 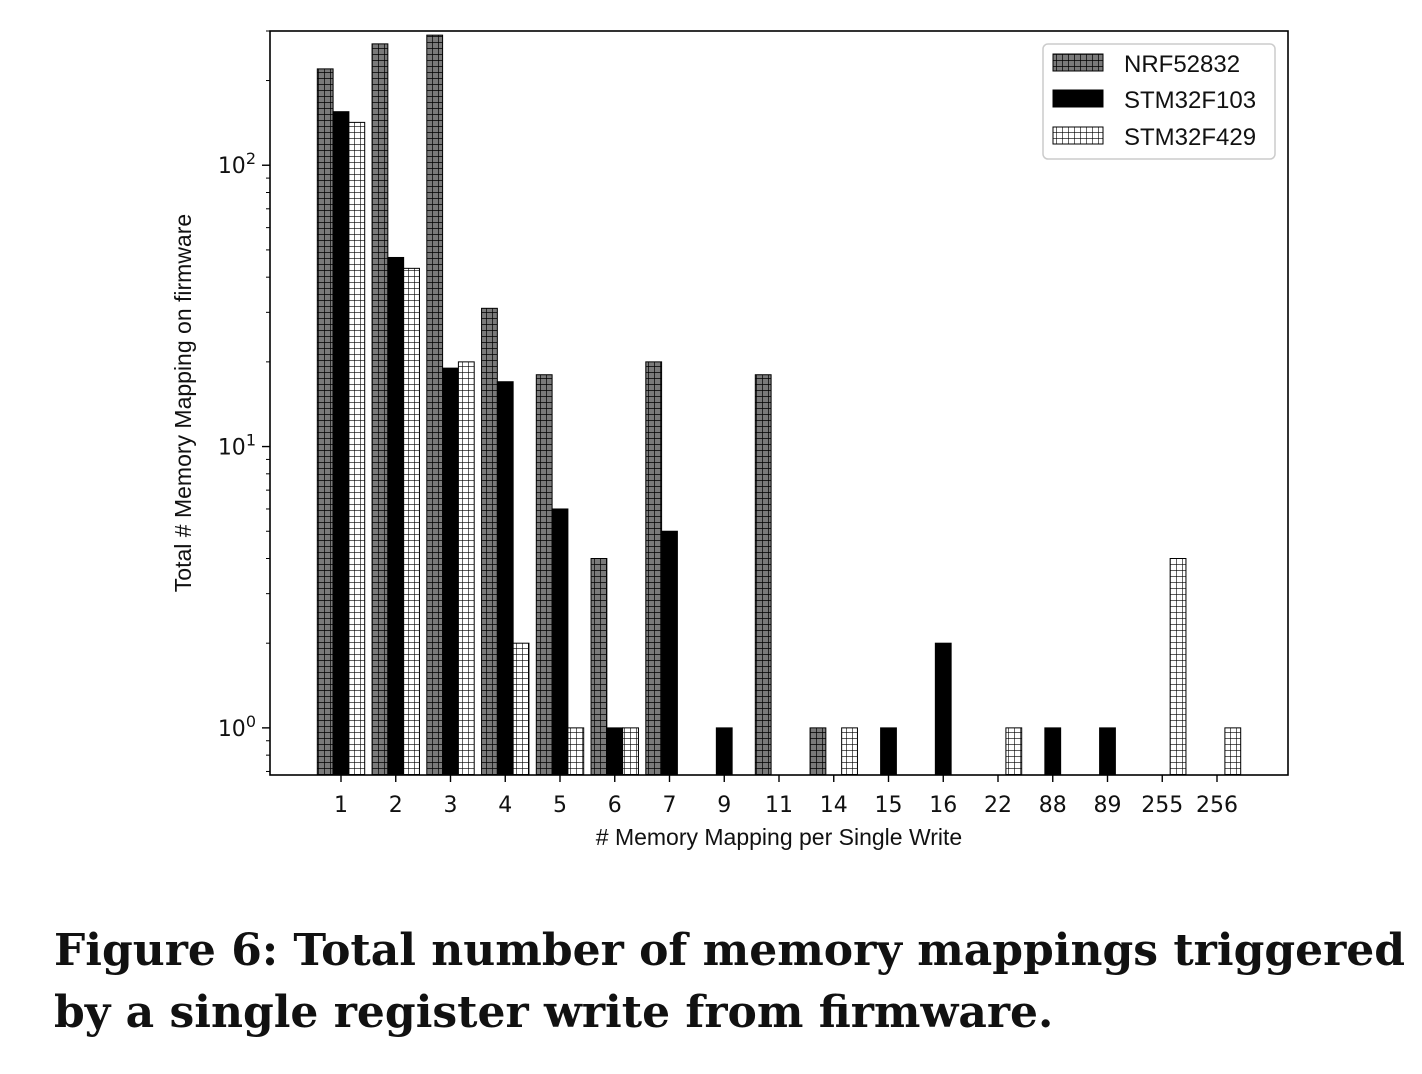 I want to click on x-tick-label: 14, so click(x=834, y=805).